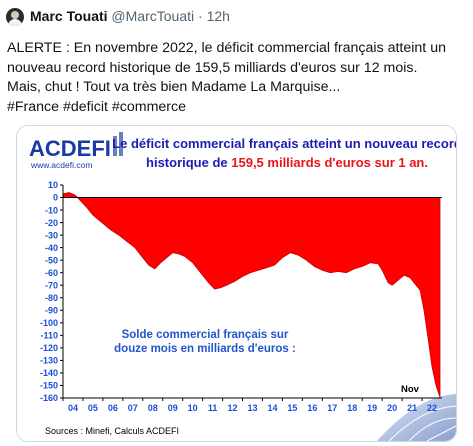 This screenshot has width=473, height=446. What do you see at coordinates (51, 273) in the screenshot?
I see `y-tick-label: -60` at bounding box center [51, 273].